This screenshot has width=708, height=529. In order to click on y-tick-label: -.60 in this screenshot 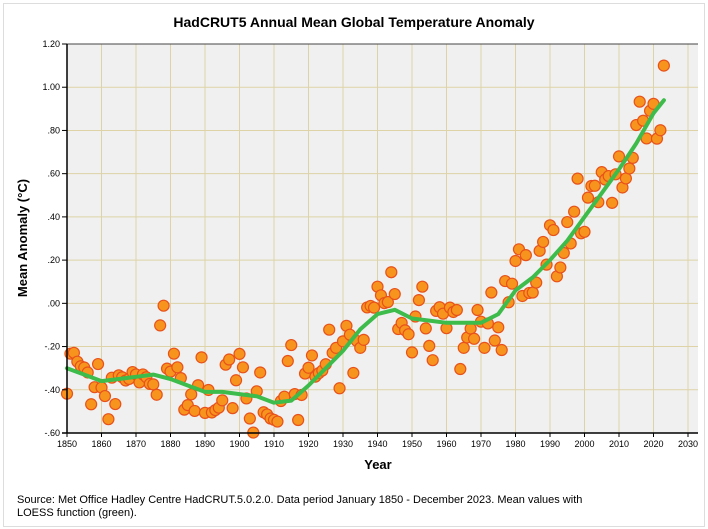, I will do `click(52, 433)`.